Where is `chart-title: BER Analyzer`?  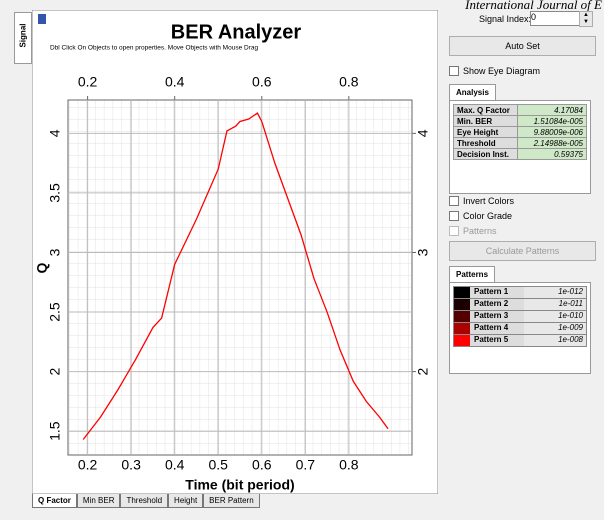 chart-title: BER Analyzer is located at coordinates (236, 32).